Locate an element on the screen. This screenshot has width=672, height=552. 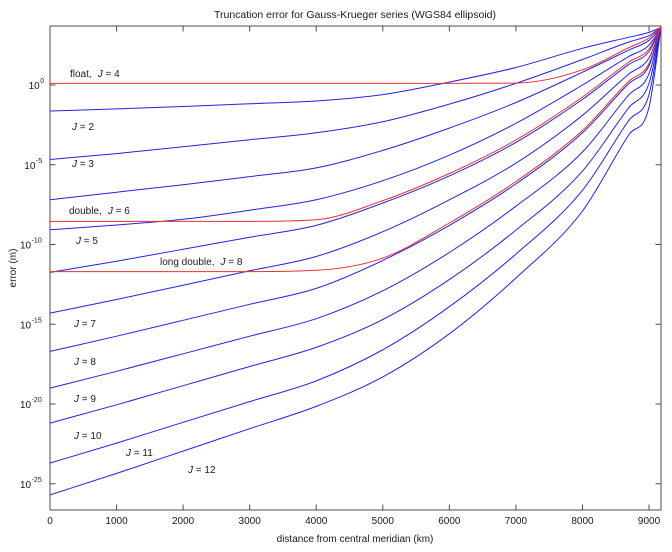
curve-label: double, J = 6 is located at coordinates (99, 211).